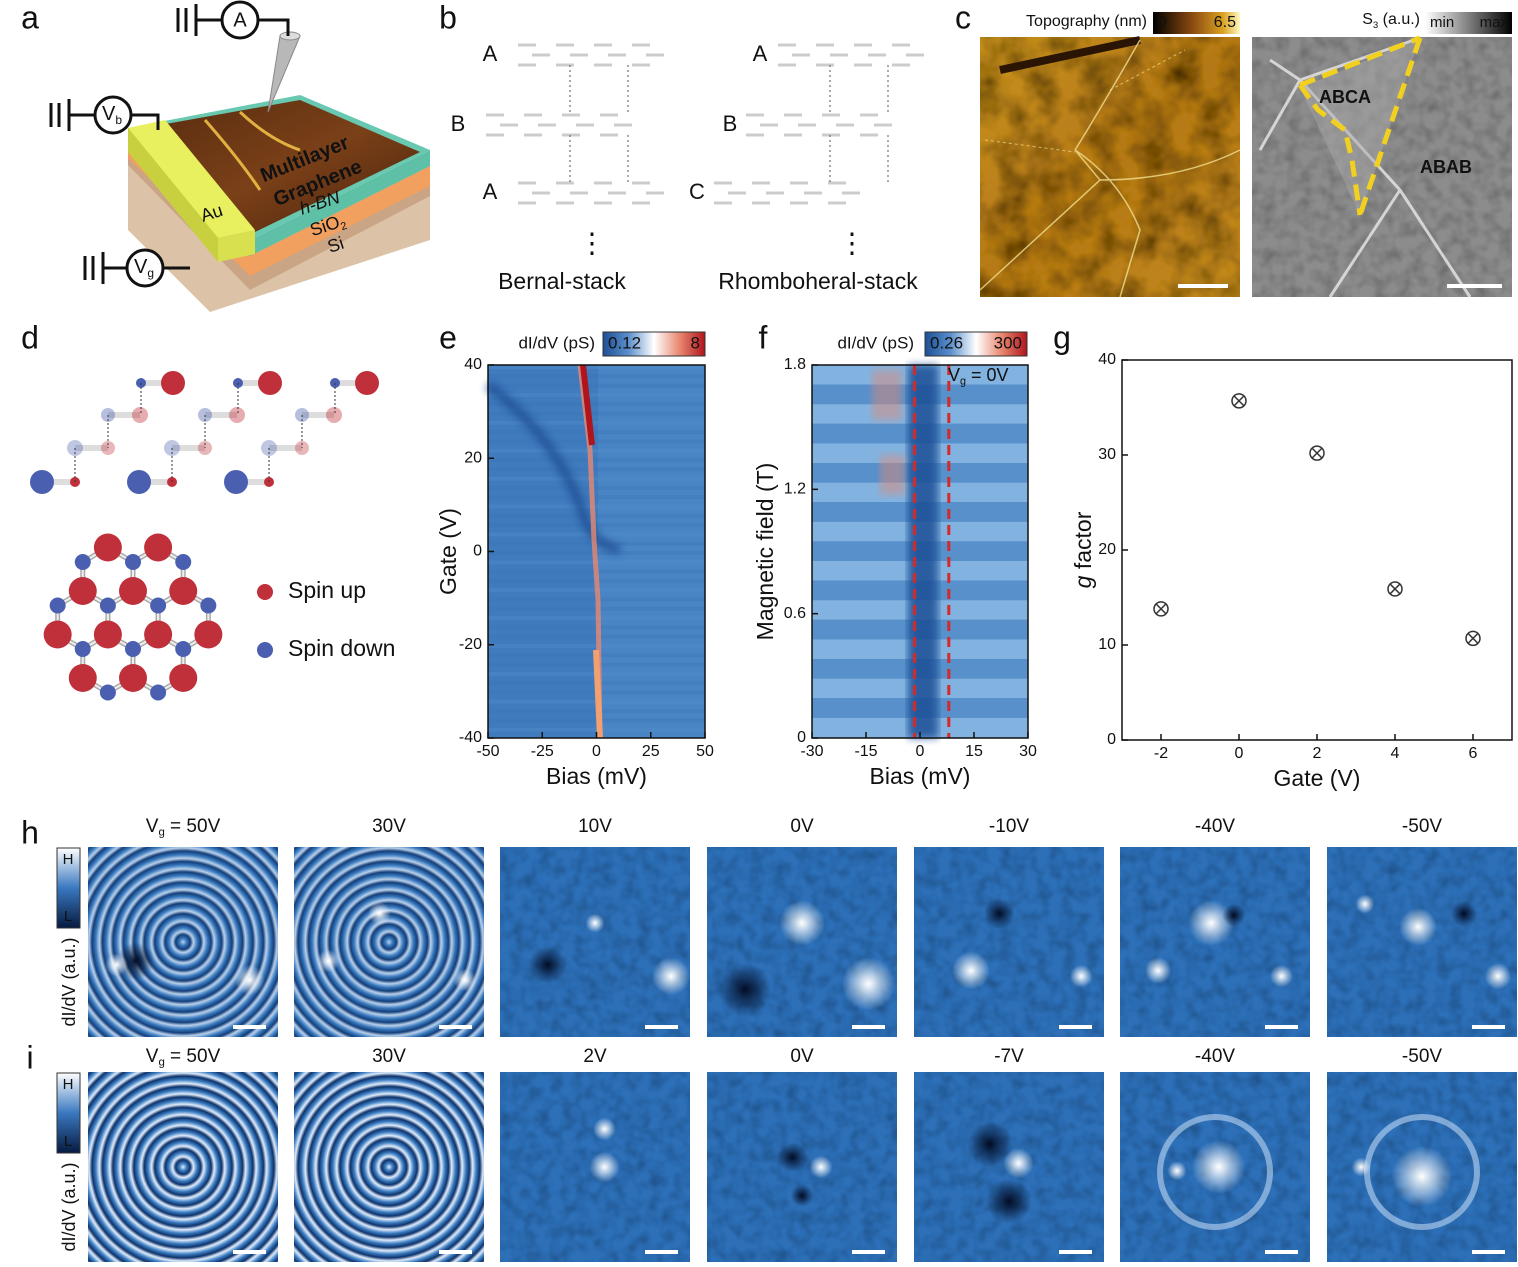 The height and width of the screenshot is (1267, 1518). Describe the element at coordinates (920, 551) in the screenshot. I see `plot-frame` at that location.